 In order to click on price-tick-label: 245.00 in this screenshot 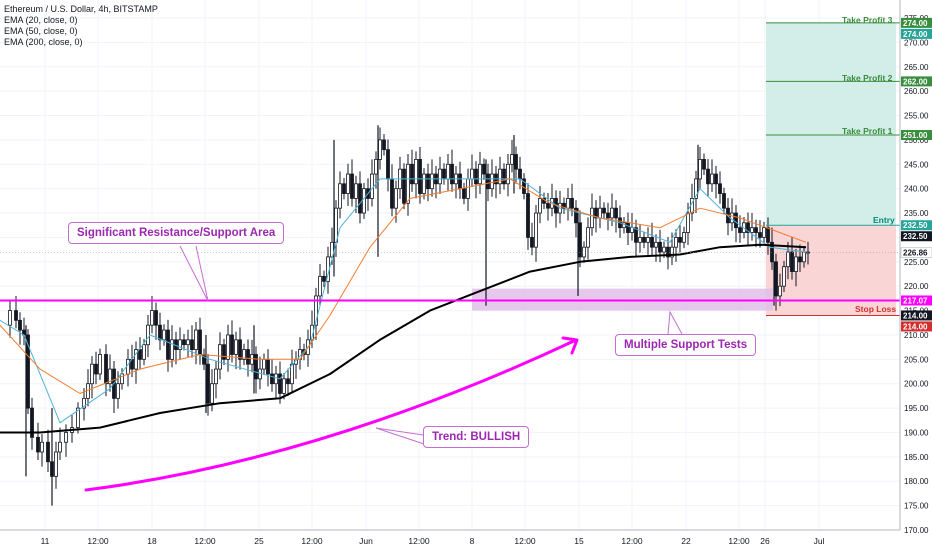, I will do `click(916, 164)`.